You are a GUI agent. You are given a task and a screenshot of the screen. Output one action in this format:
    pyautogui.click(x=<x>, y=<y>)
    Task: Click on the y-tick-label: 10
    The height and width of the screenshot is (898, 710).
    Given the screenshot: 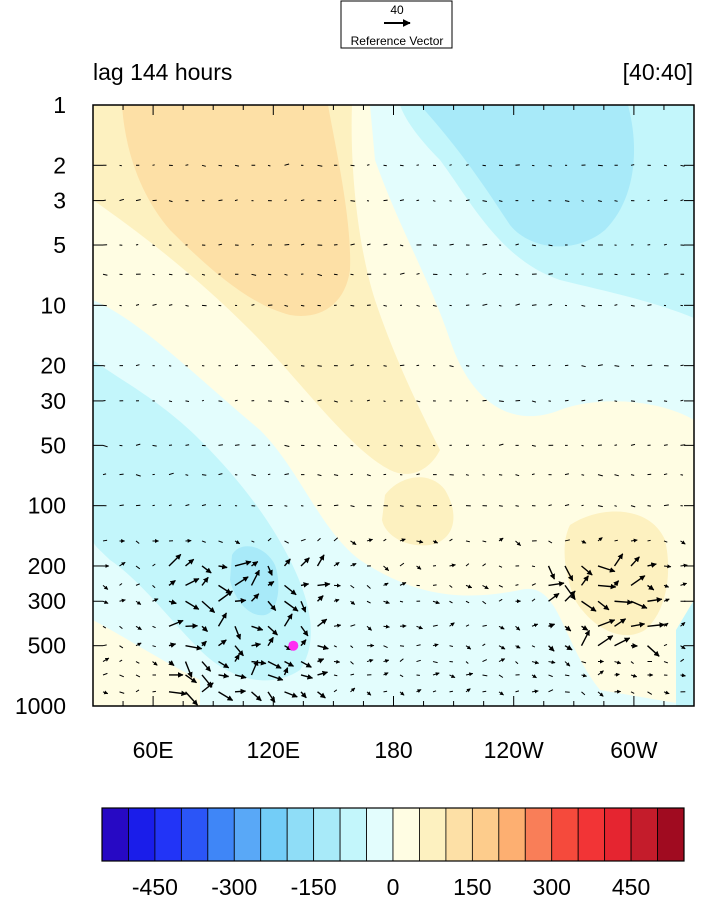 What is the action you would take?
    pyautogui.click(x=53, y=305)
    